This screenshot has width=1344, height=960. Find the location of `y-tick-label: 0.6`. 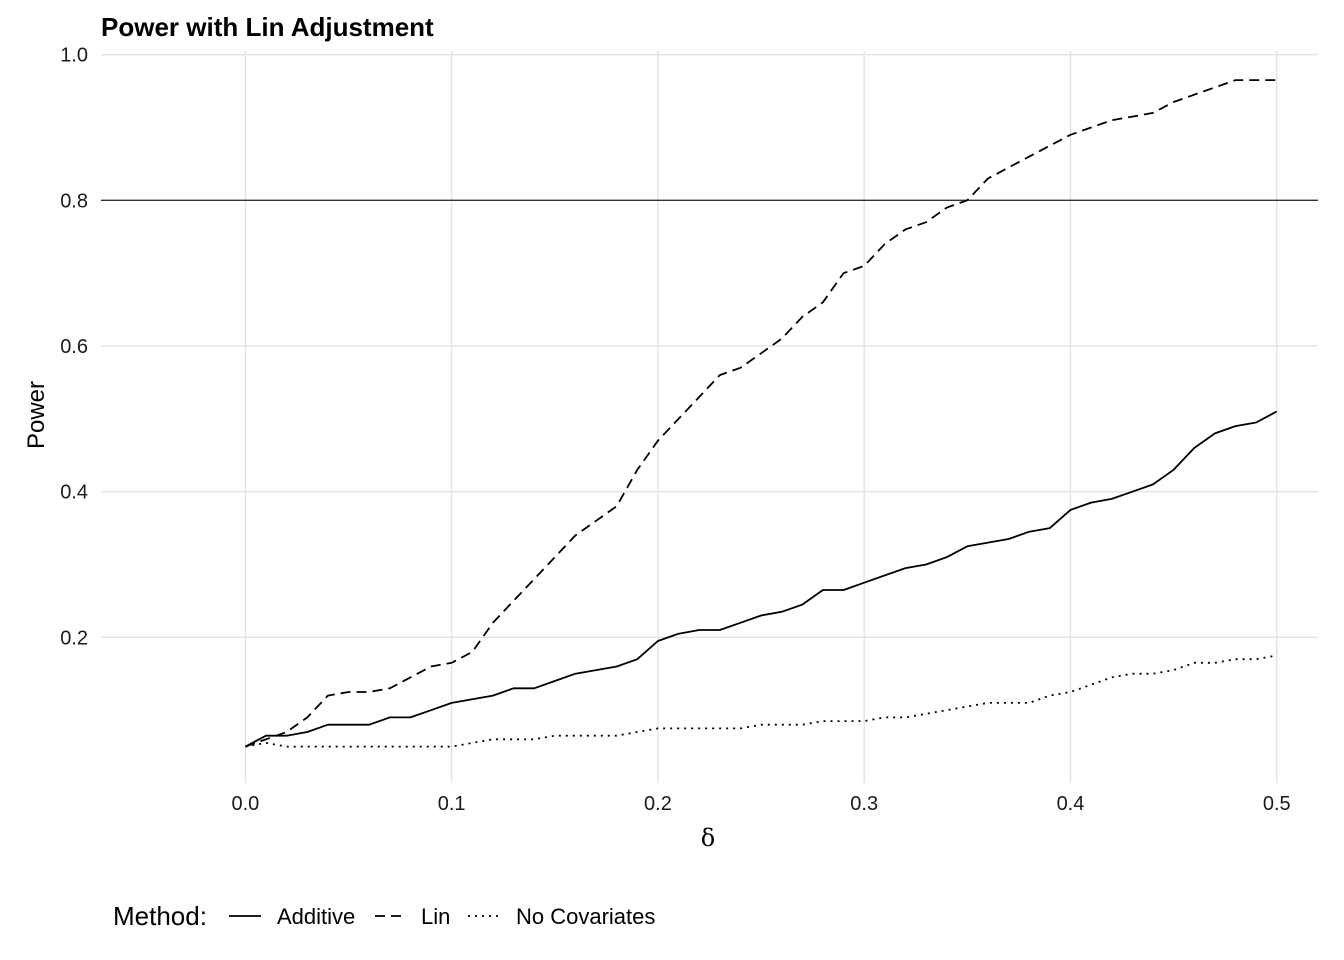

y-tick-label: 0.6 is located at coordinates (74, 347).